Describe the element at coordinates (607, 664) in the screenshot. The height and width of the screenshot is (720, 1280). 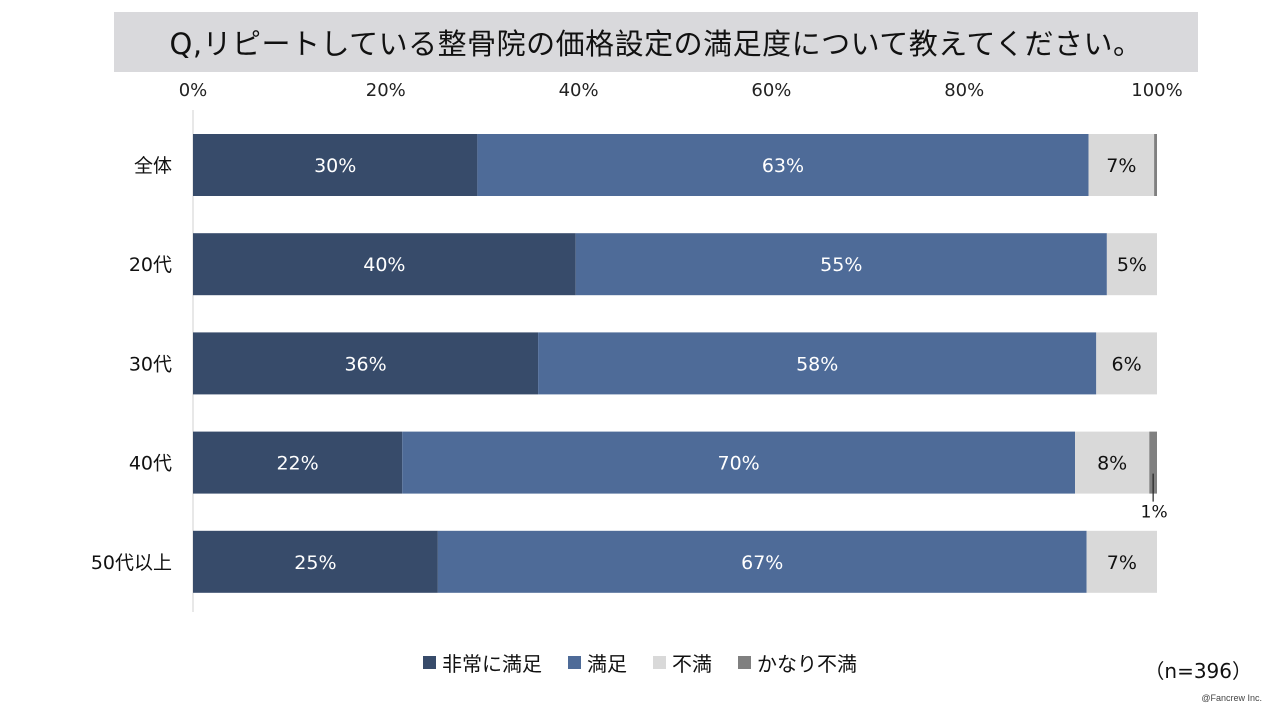
I see `legend-label-satisfied: 満足` at that location.